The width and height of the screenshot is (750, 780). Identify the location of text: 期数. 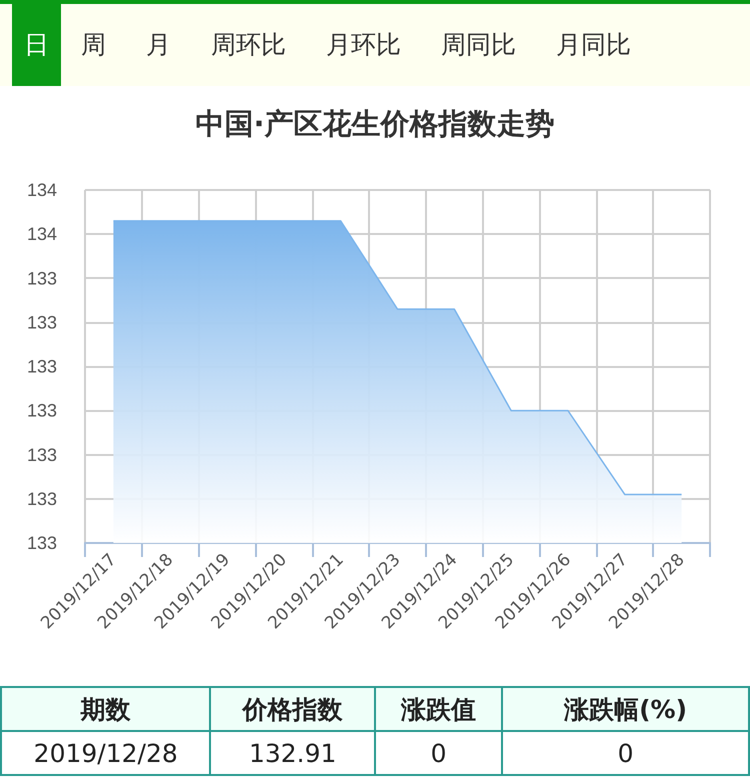
(105, 709).